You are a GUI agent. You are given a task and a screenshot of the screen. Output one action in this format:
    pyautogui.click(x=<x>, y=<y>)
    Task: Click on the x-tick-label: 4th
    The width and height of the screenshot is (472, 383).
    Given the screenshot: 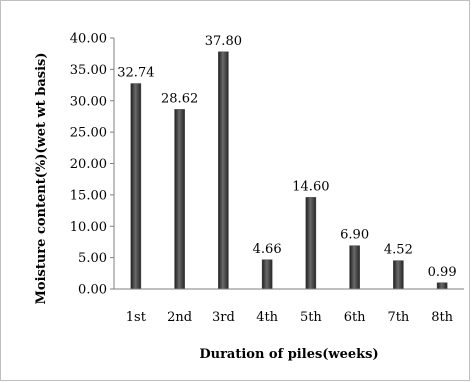 What is the action you would take?
    pyautogui.click(x=267, y=317)
    